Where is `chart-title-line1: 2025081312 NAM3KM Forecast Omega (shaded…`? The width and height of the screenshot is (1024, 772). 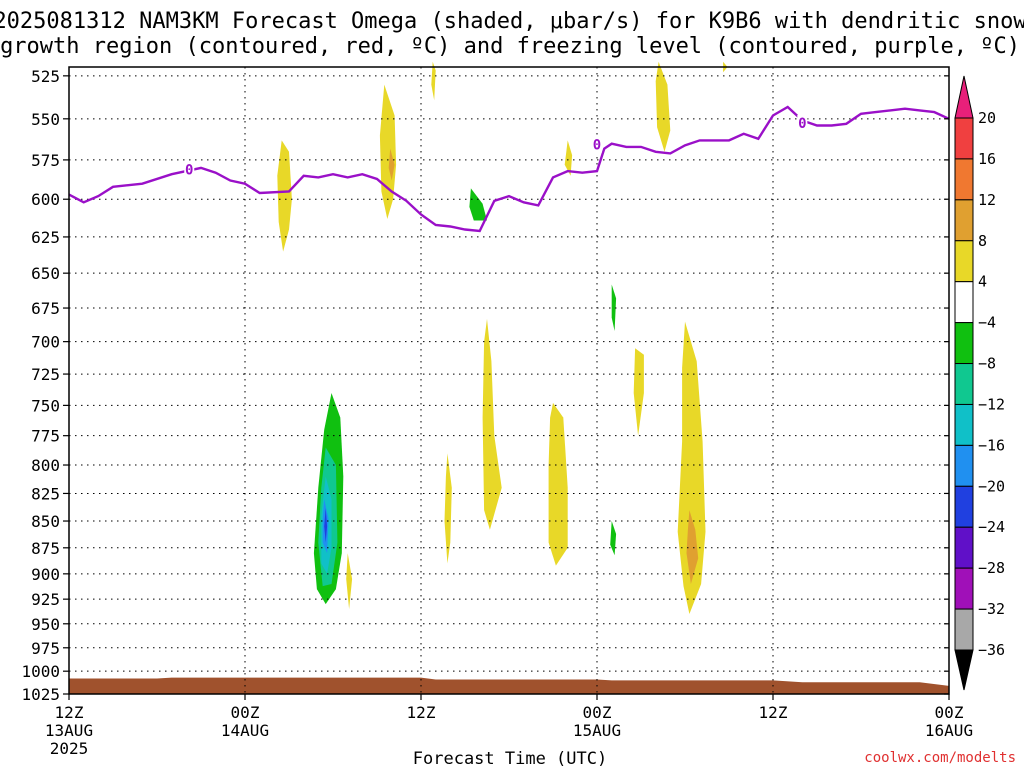 chart-title-line1: 2025081312 NAM3KM Forecast Omega (shaded… is located at coordinates (512, 21).